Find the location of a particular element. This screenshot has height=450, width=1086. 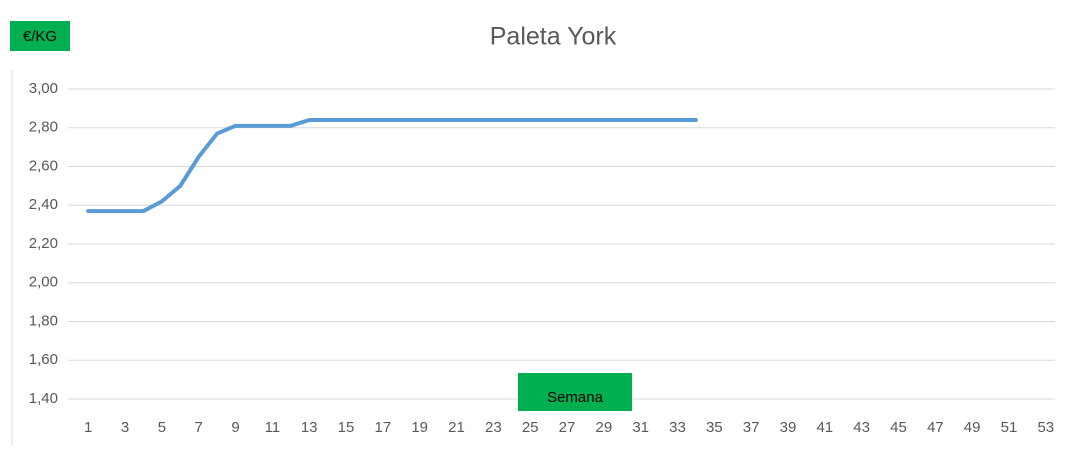

y-tick-label: 1,80 is located at coordinates (43, 320).